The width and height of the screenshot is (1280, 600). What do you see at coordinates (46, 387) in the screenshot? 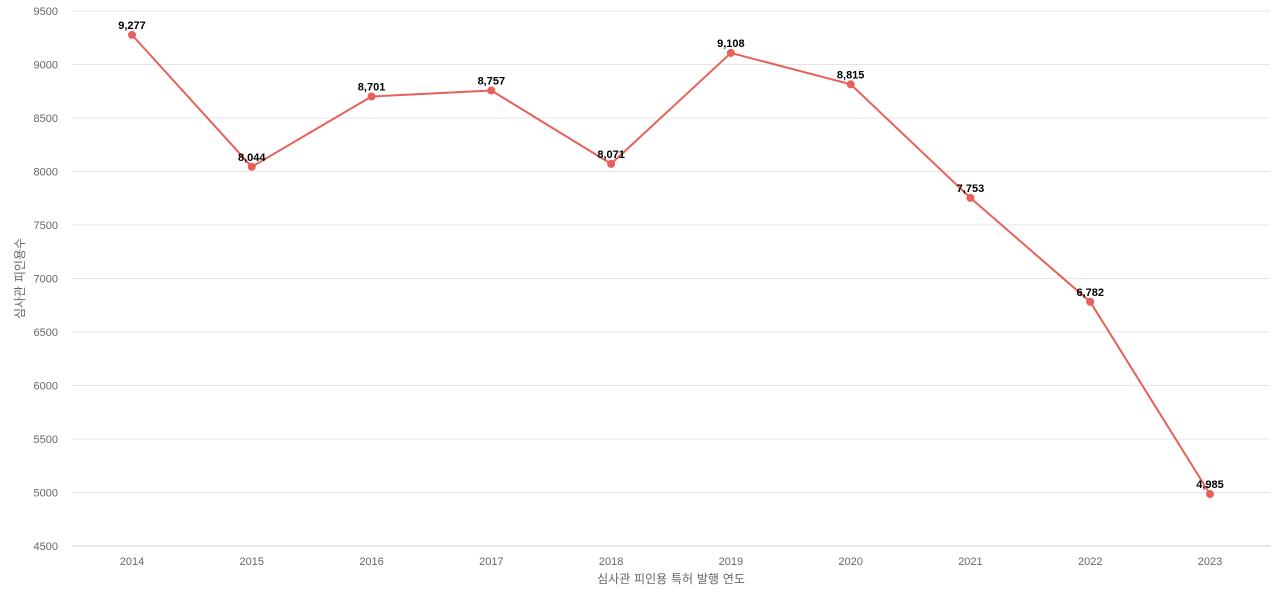
I see `y-tick-label: 6000` at bounding box center [46, 387].